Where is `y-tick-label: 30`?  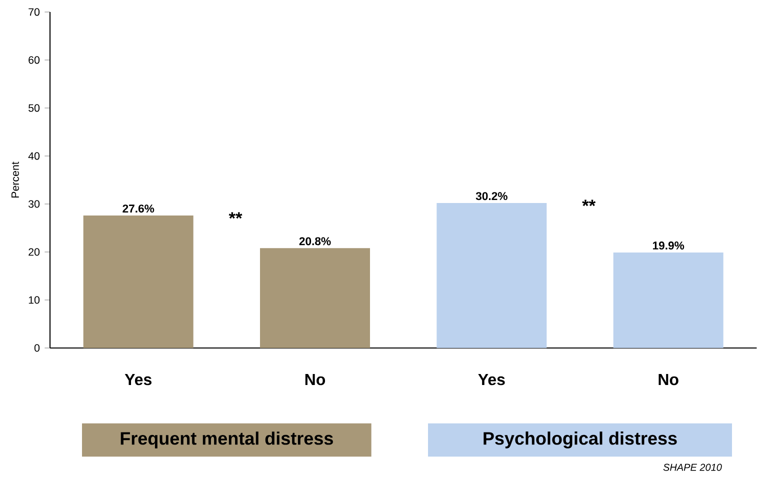 y-tick-label: 30 is located at coordinates (34, 204).